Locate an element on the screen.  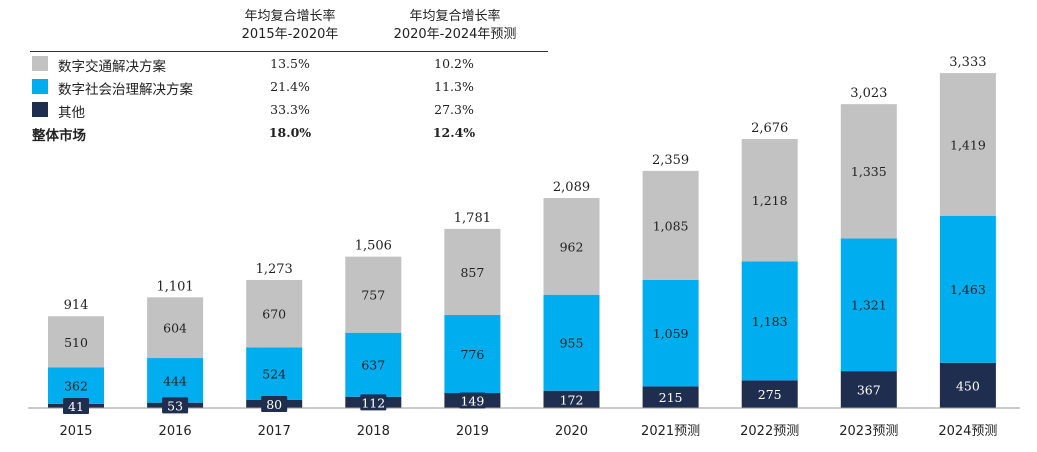
value-label: 857 is located at coordinates (472, 272).